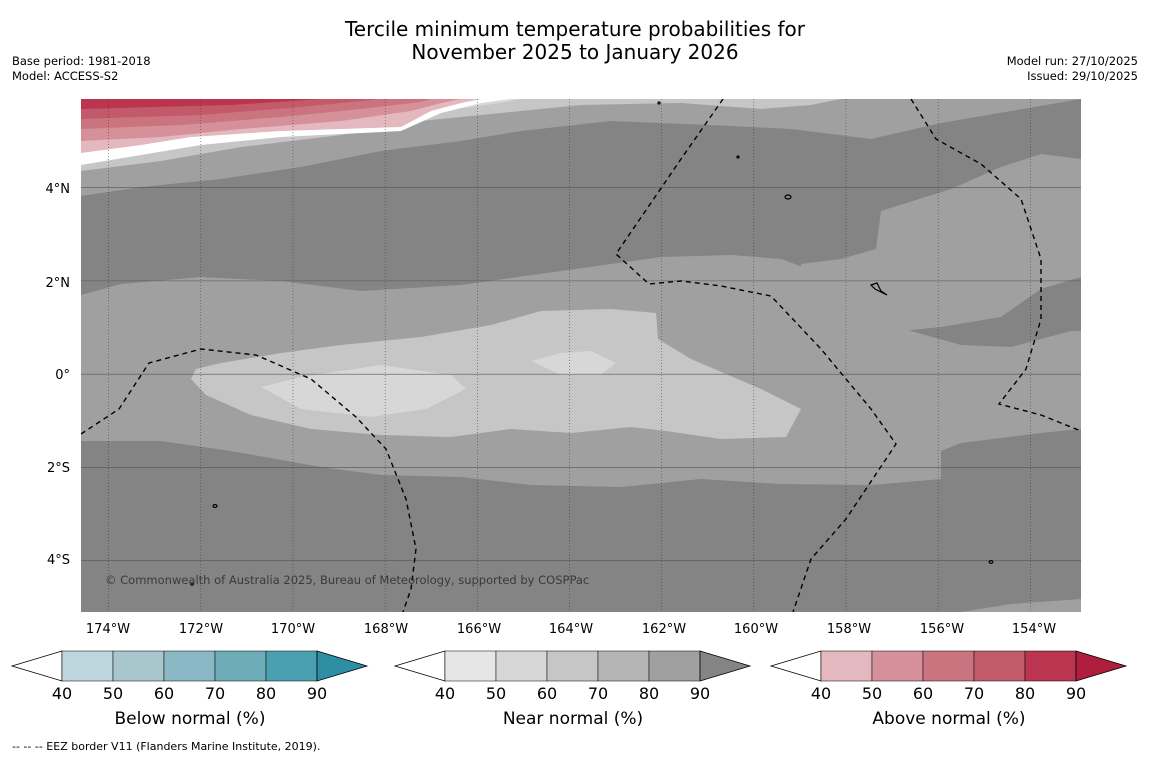 The image size is (1150, 758). What do you see at coordinates (58, 468) in the screenshot?
I see `y-tick-label: 2°S` at bounding box center [58, 468].